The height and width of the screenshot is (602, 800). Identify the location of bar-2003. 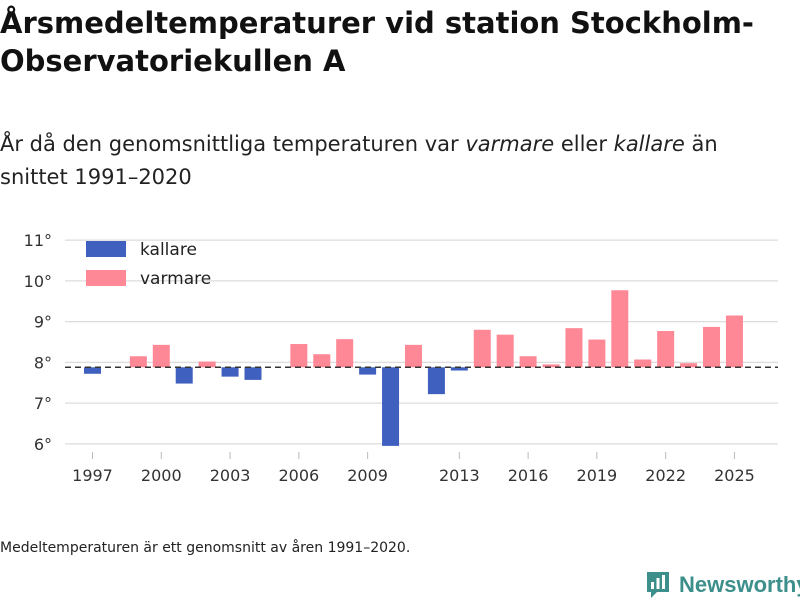
(230, 372).